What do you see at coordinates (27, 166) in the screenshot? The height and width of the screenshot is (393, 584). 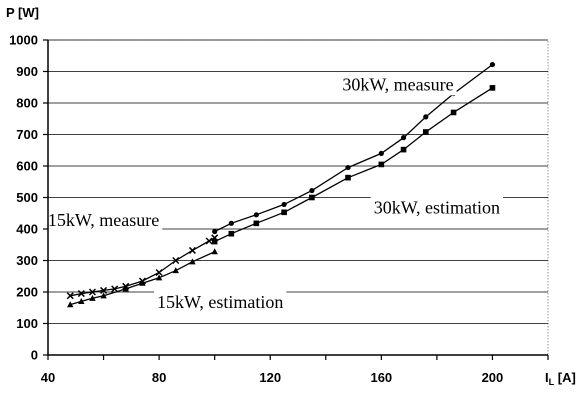 I see `y-tick-label: 600` at bounding box center [27, 166].